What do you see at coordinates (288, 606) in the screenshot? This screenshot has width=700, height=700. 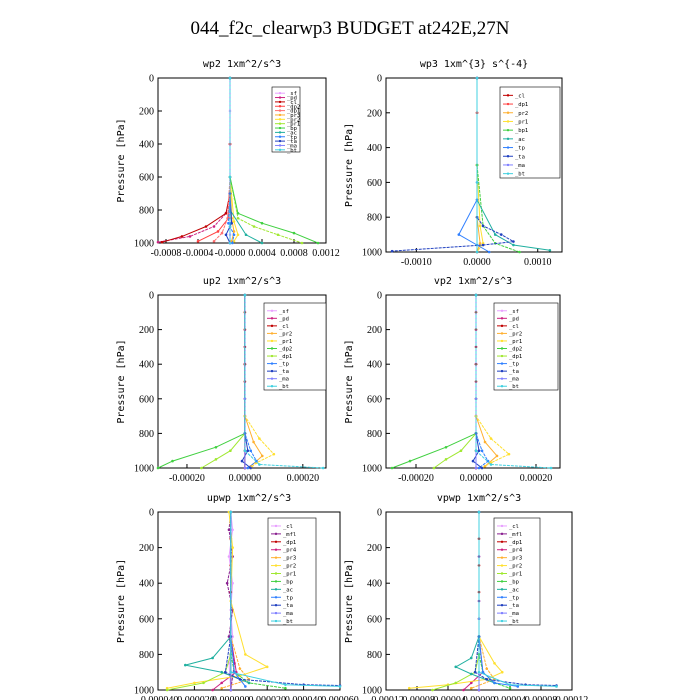 I see `legend-label: _ta` at bounding box center [288, 606].